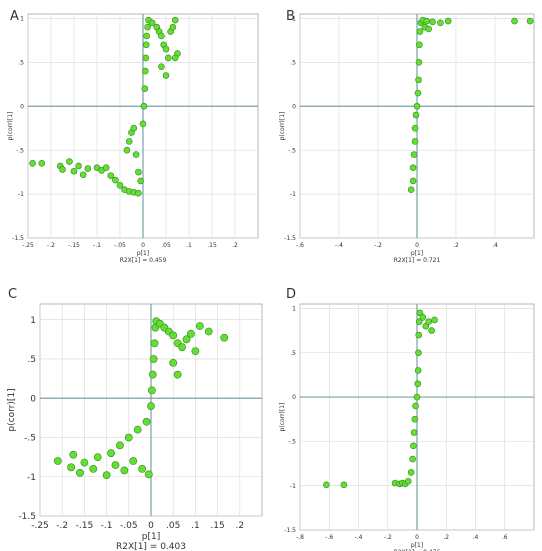 The image size is (542, 551). What do you see at coordinates (217, 526) in the screenshot?
I see `x-tick-label: .15` at bounding box center [217, 526].